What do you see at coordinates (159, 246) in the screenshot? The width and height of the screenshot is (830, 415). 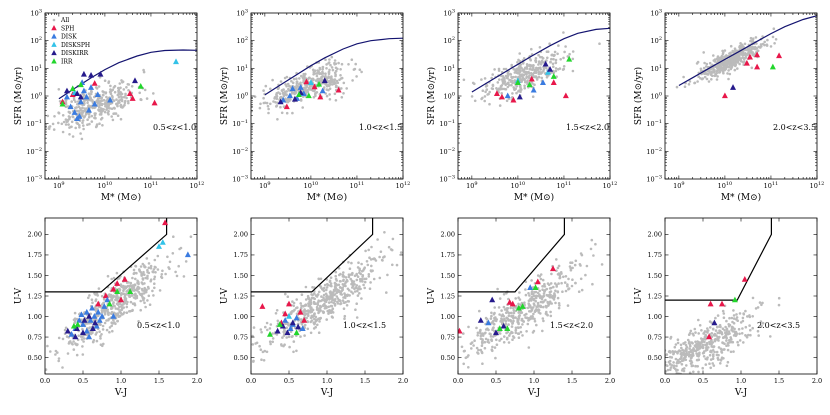 I see `point-disksph` at bounding box center [159, 246].